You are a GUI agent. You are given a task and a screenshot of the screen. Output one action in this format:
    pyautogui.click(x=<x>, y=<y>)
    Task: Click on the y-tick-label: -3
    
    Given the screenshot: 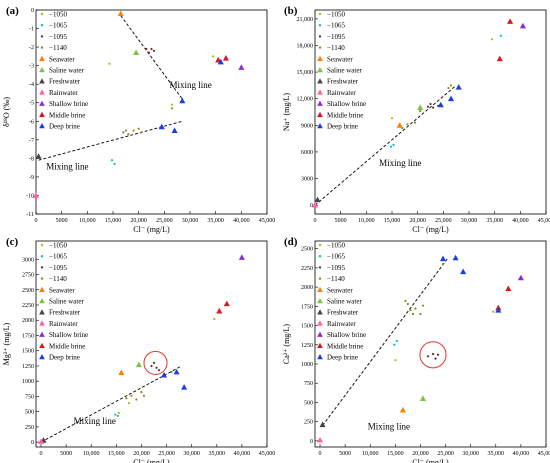 What is the action you would take?
    pyautogui.click(x=31, y=67)
    